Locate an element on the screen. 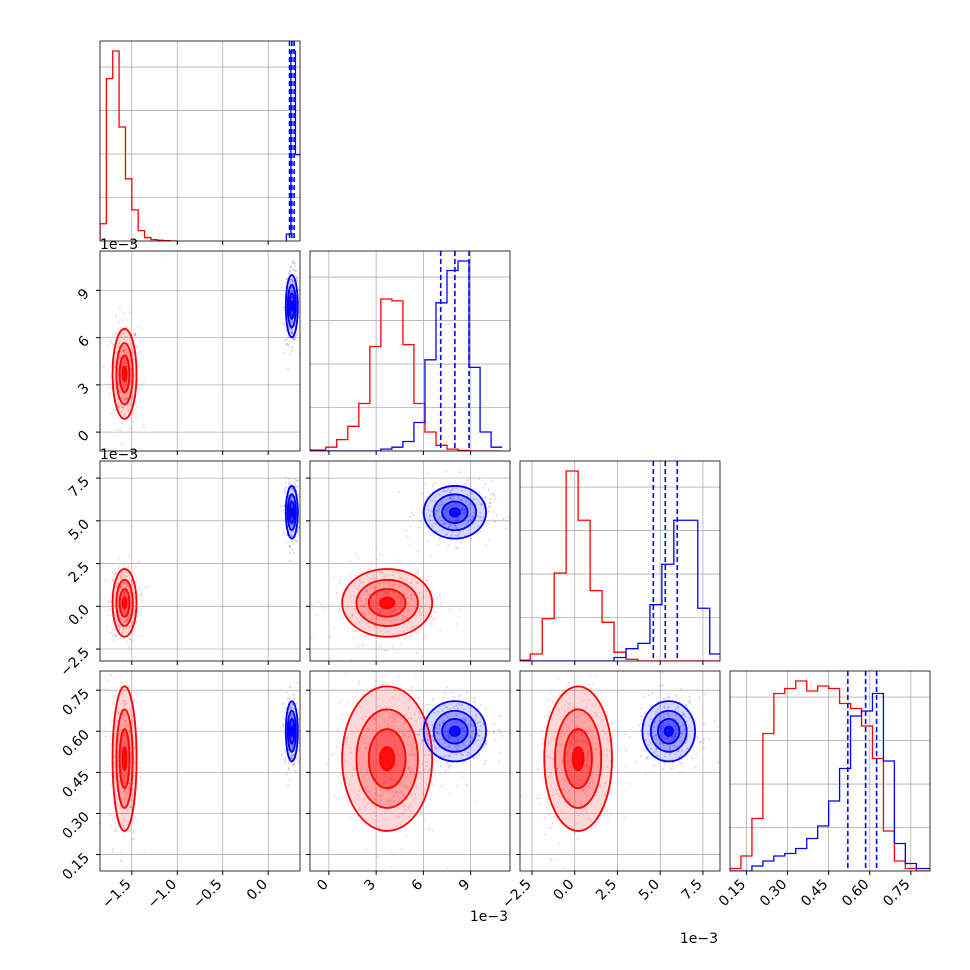  tick-label-y: −2.5 is located at coordinates (74, 662).